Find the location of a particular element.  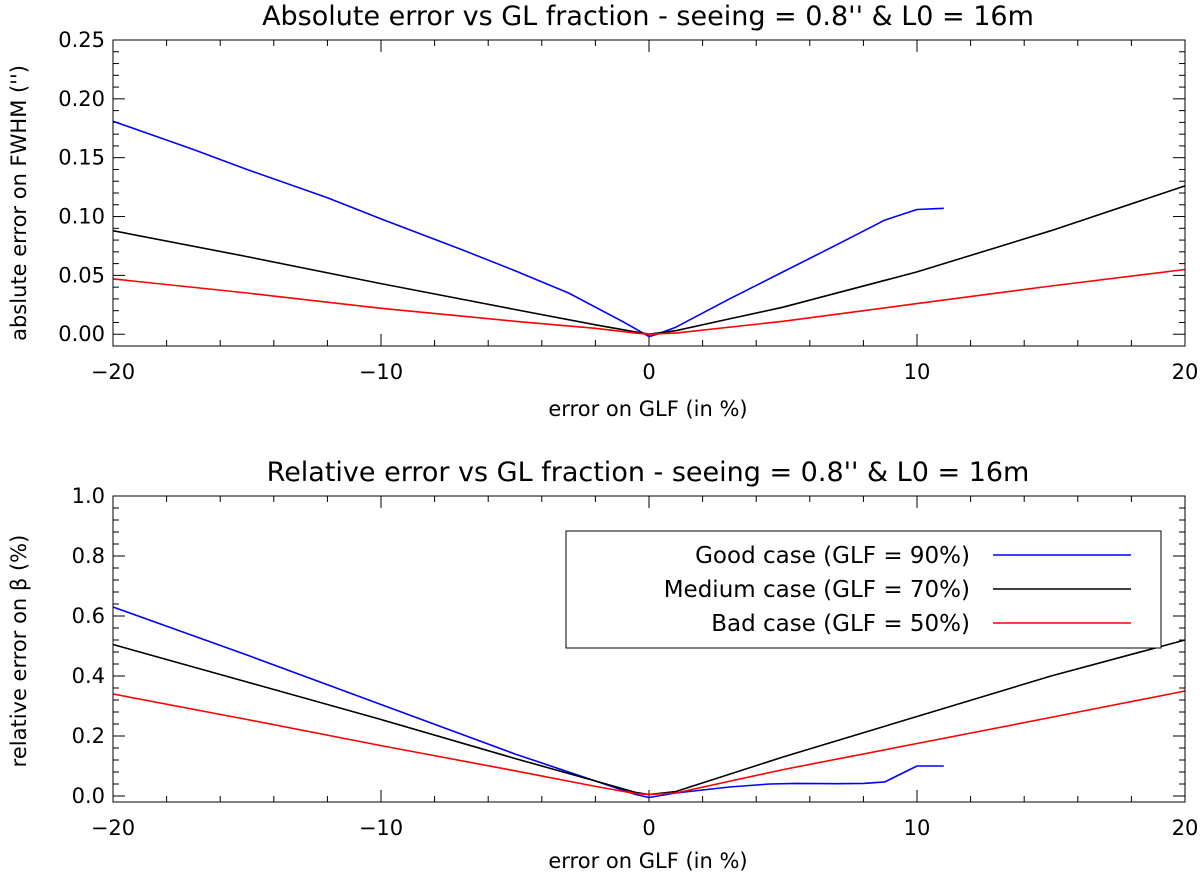

y-tick-label: 0.10 is located at coordinates (81, 217).